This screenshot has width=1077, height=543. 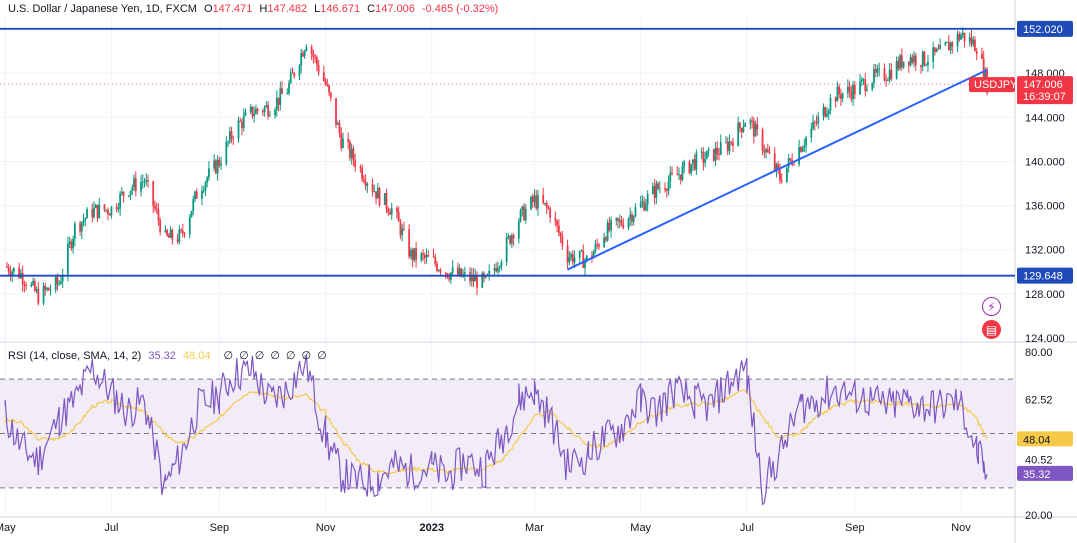 What do you see at coordinates (991, 329) in the screenshot?
I see `us-flag-icon: ▤` at bounding box center [991, 329].